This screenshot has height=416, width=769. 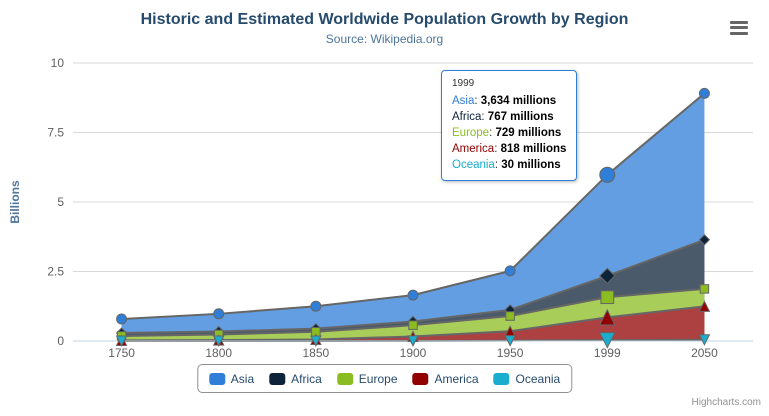 I want to click on marker-europe-2050, so click(x=704, y=289).